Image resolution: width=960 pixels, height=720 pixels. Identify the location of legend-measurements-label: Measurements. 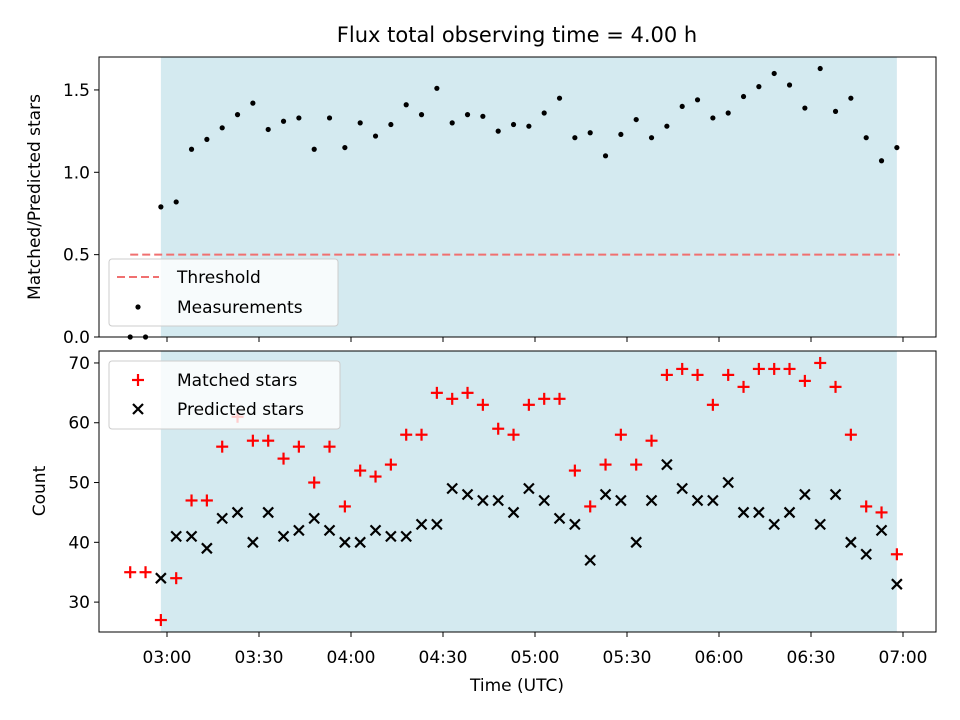
(240, 308).